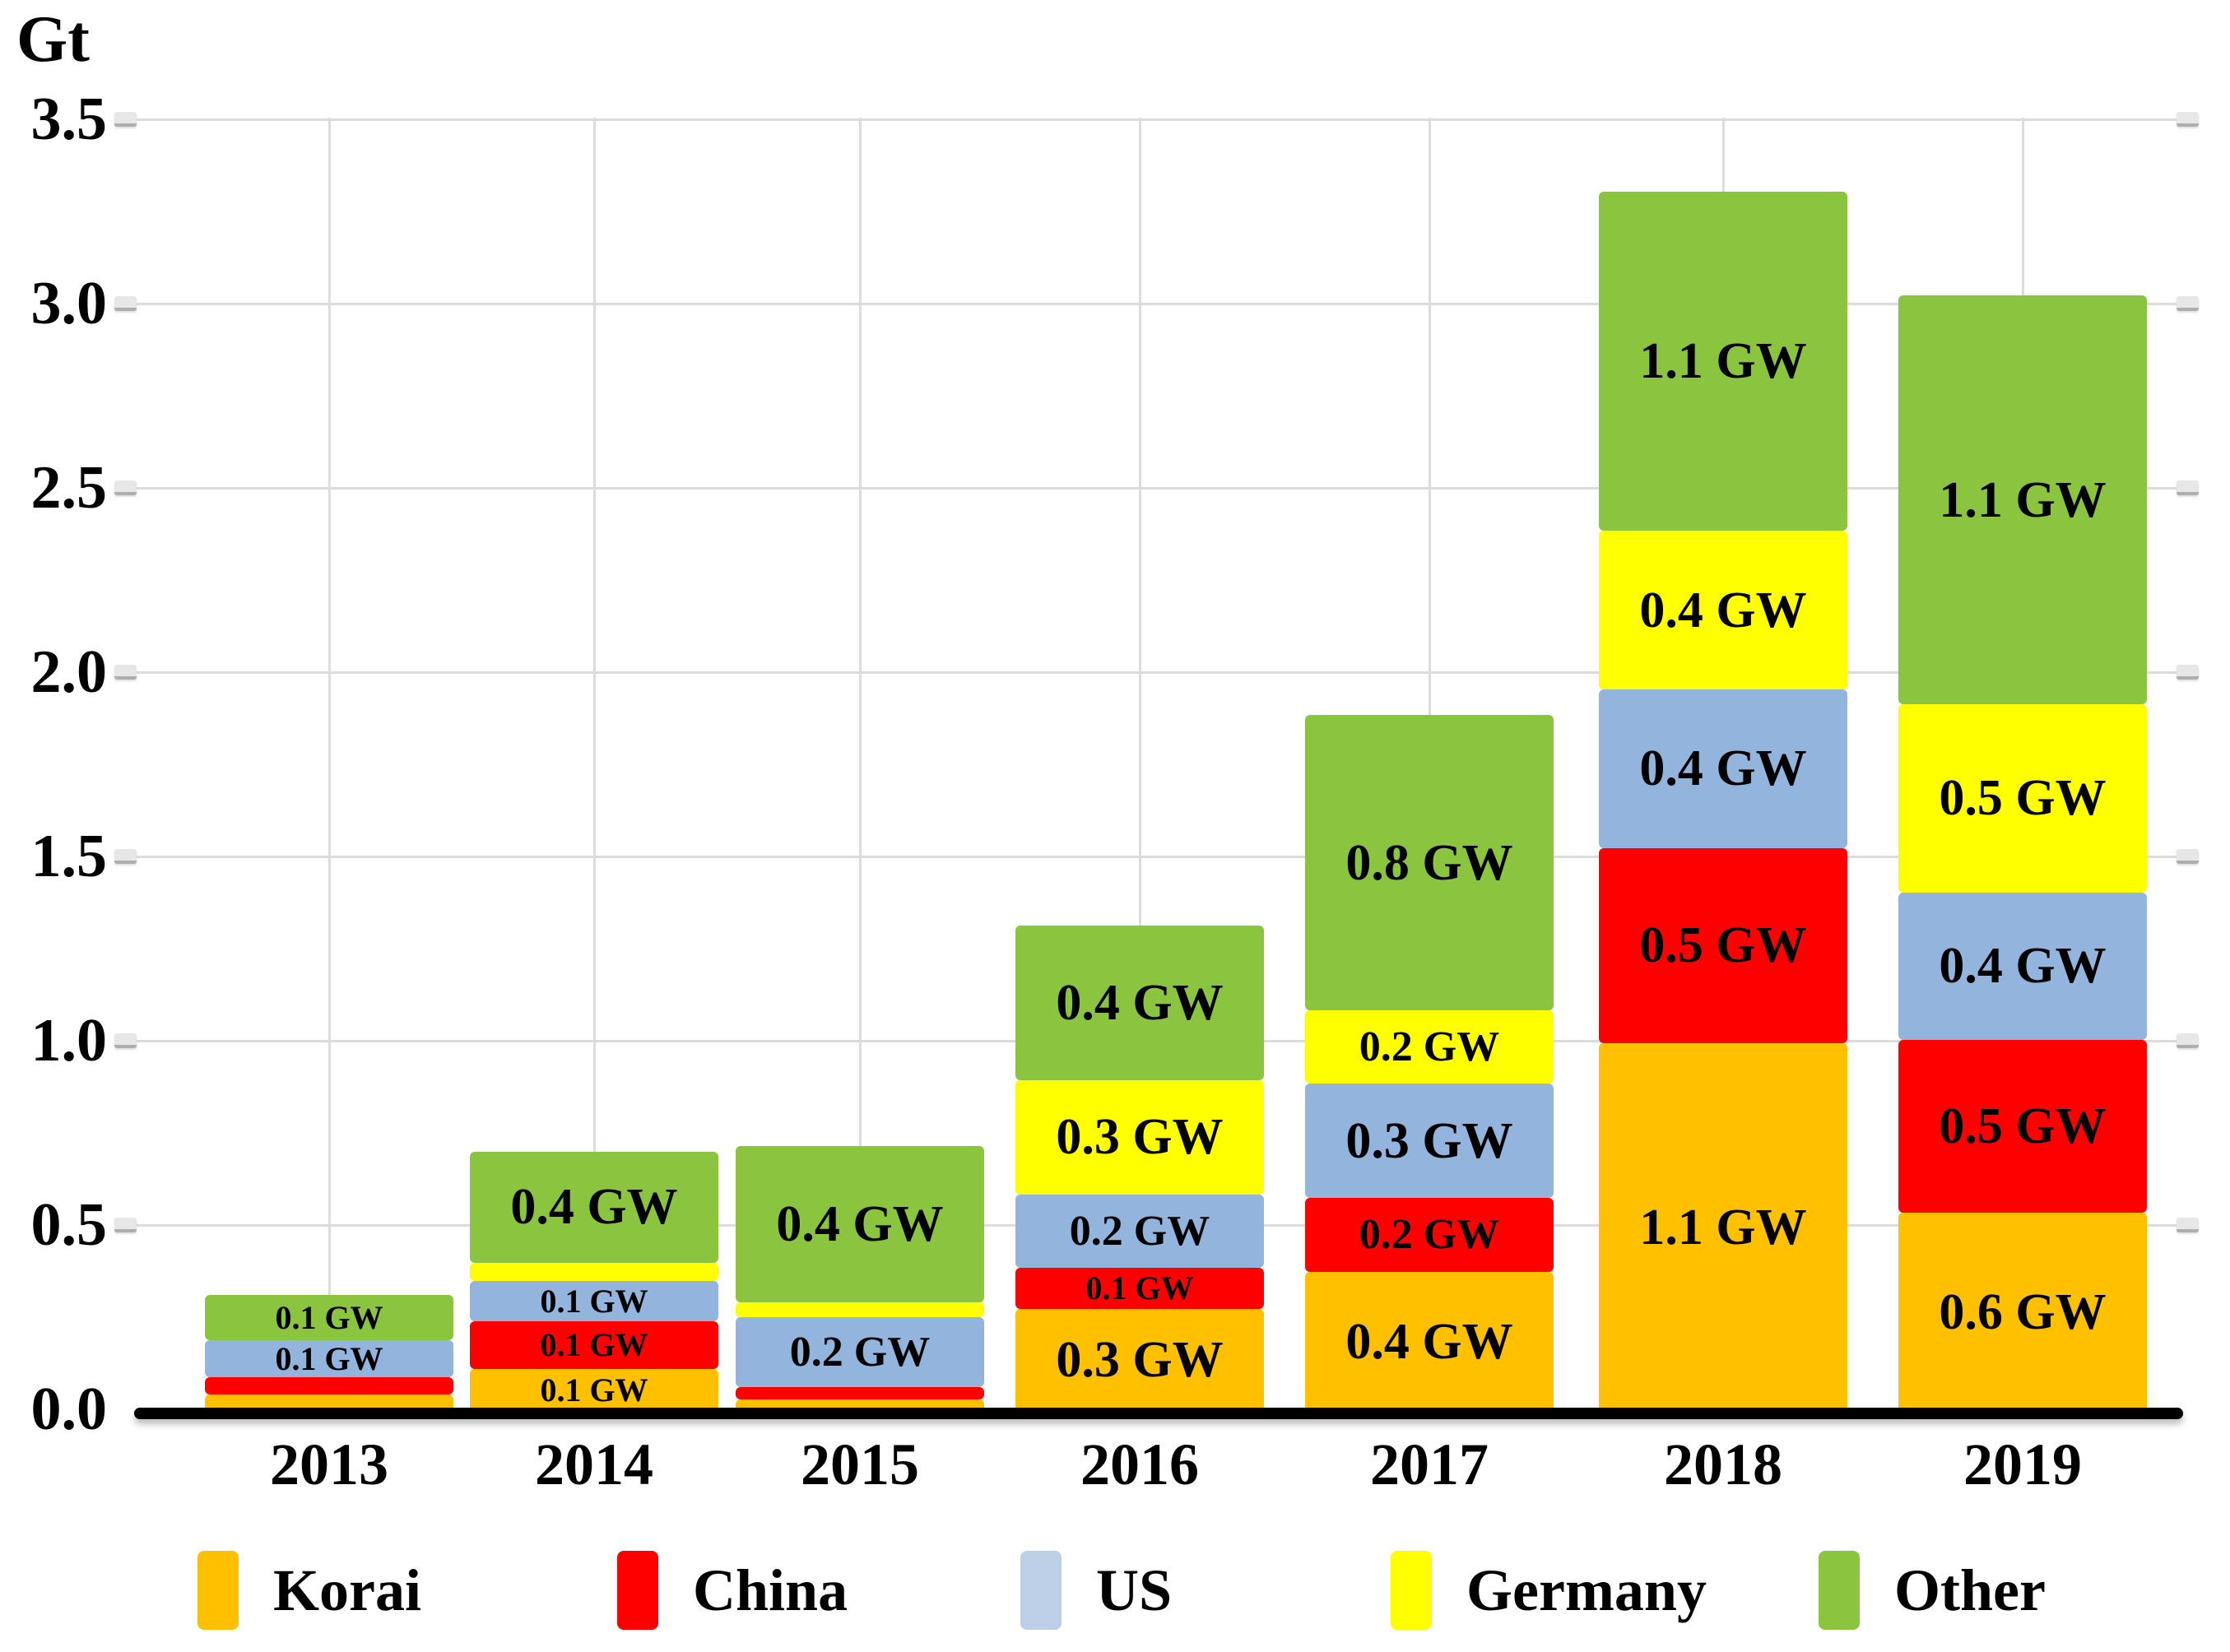 This screenshot has width=2230, height=1652. What do you see at coordinates (1586, 1590) in the screenshot?
I see `legend-label: Germany` at bounding box center [1586, 1590].